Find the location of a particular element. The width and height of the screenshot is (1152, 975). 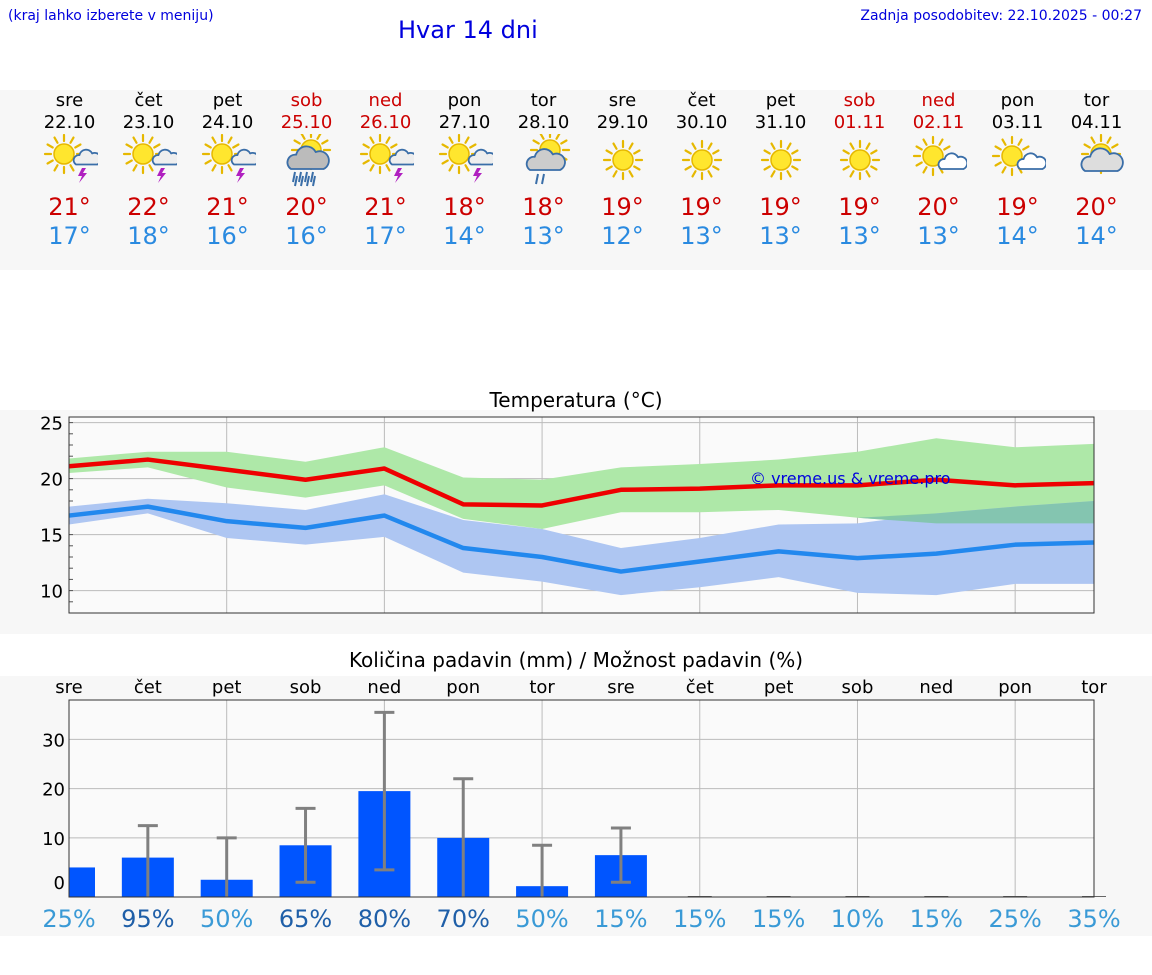

temp-min: 17° is located at coordinates (385, 236).